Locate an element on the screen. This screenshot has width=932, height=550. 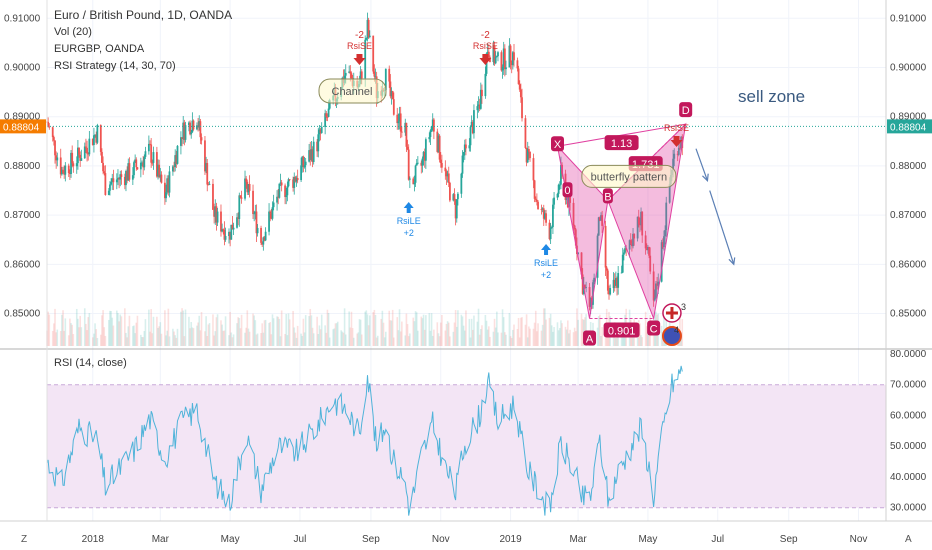
point-b-badge is located at coordinates (607, 196).